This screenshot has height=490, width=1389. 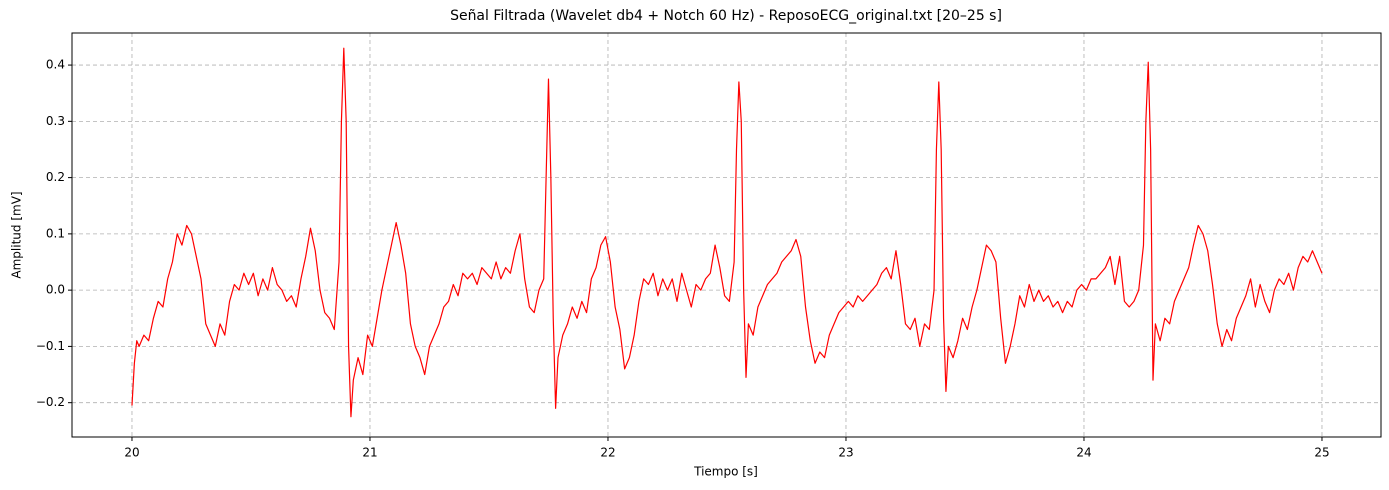 I want to click on x-axis-label: Tiempo [s], so click(x=725, y=472).